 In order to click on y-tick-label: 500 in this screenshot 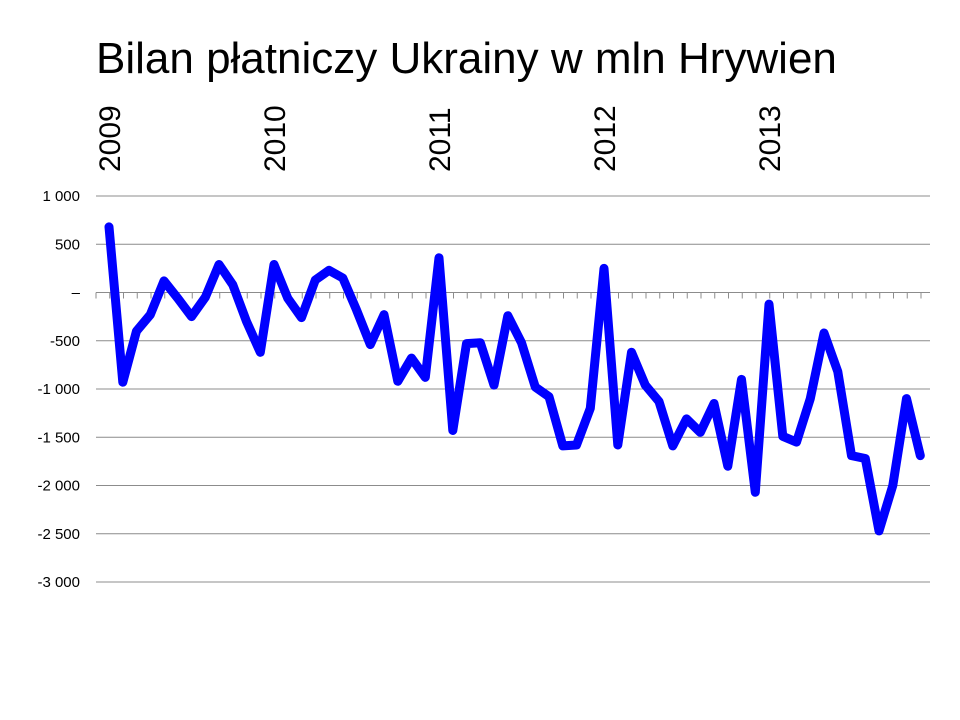, I will do `click(67, 244)`.